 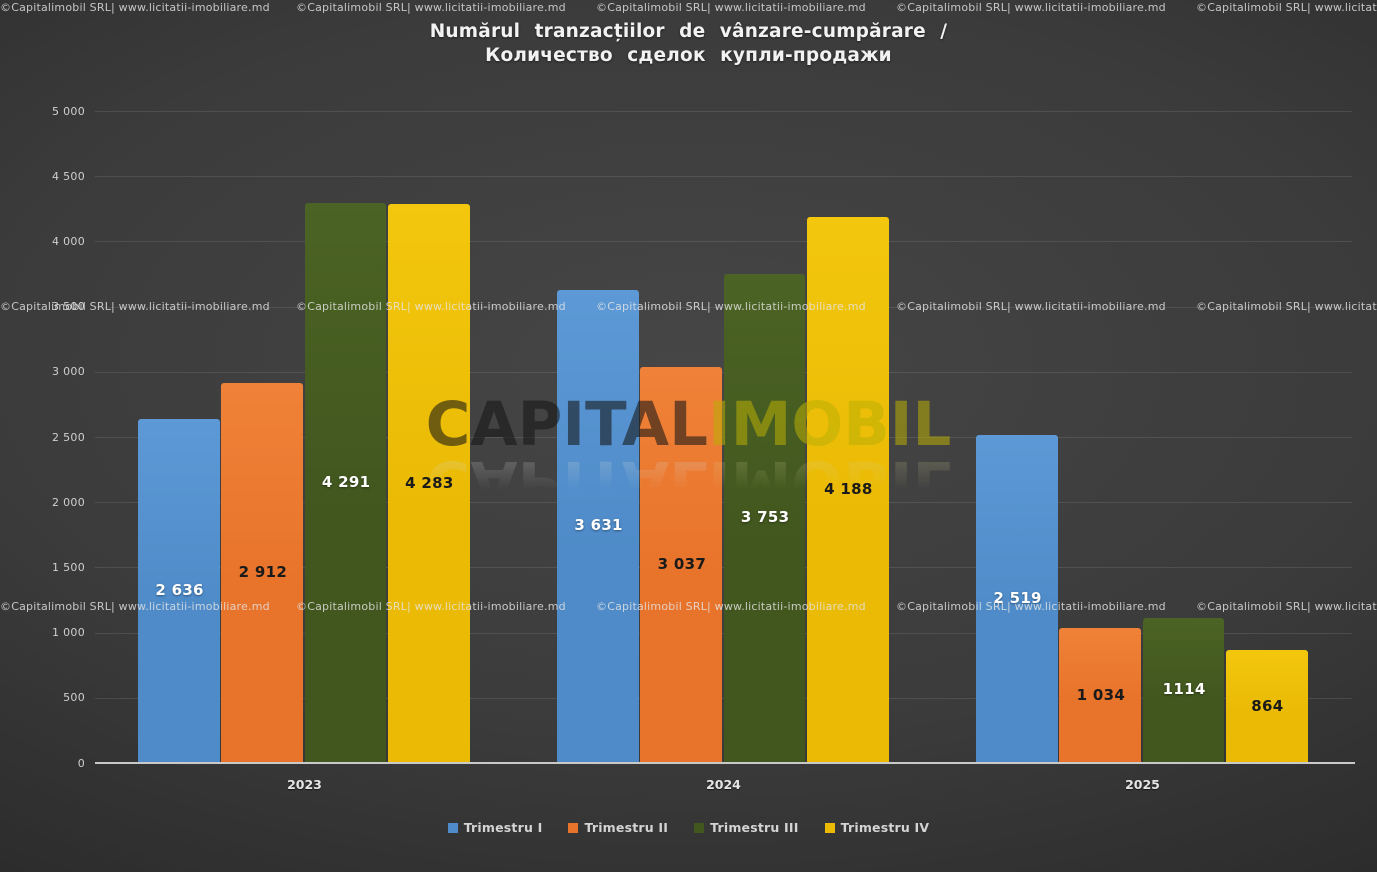 I want to click on bar-value-label: 864, so click(x=1267, y=705).